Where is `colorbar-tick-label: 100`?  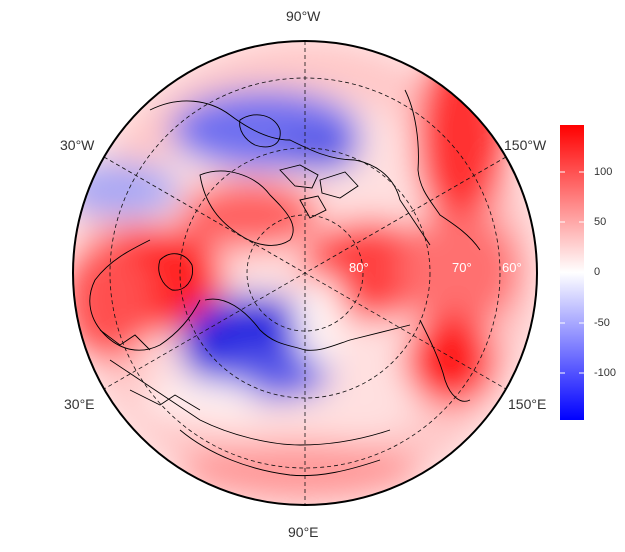 colorbar-tick-label: 100 is located at coordinates (603, 172).